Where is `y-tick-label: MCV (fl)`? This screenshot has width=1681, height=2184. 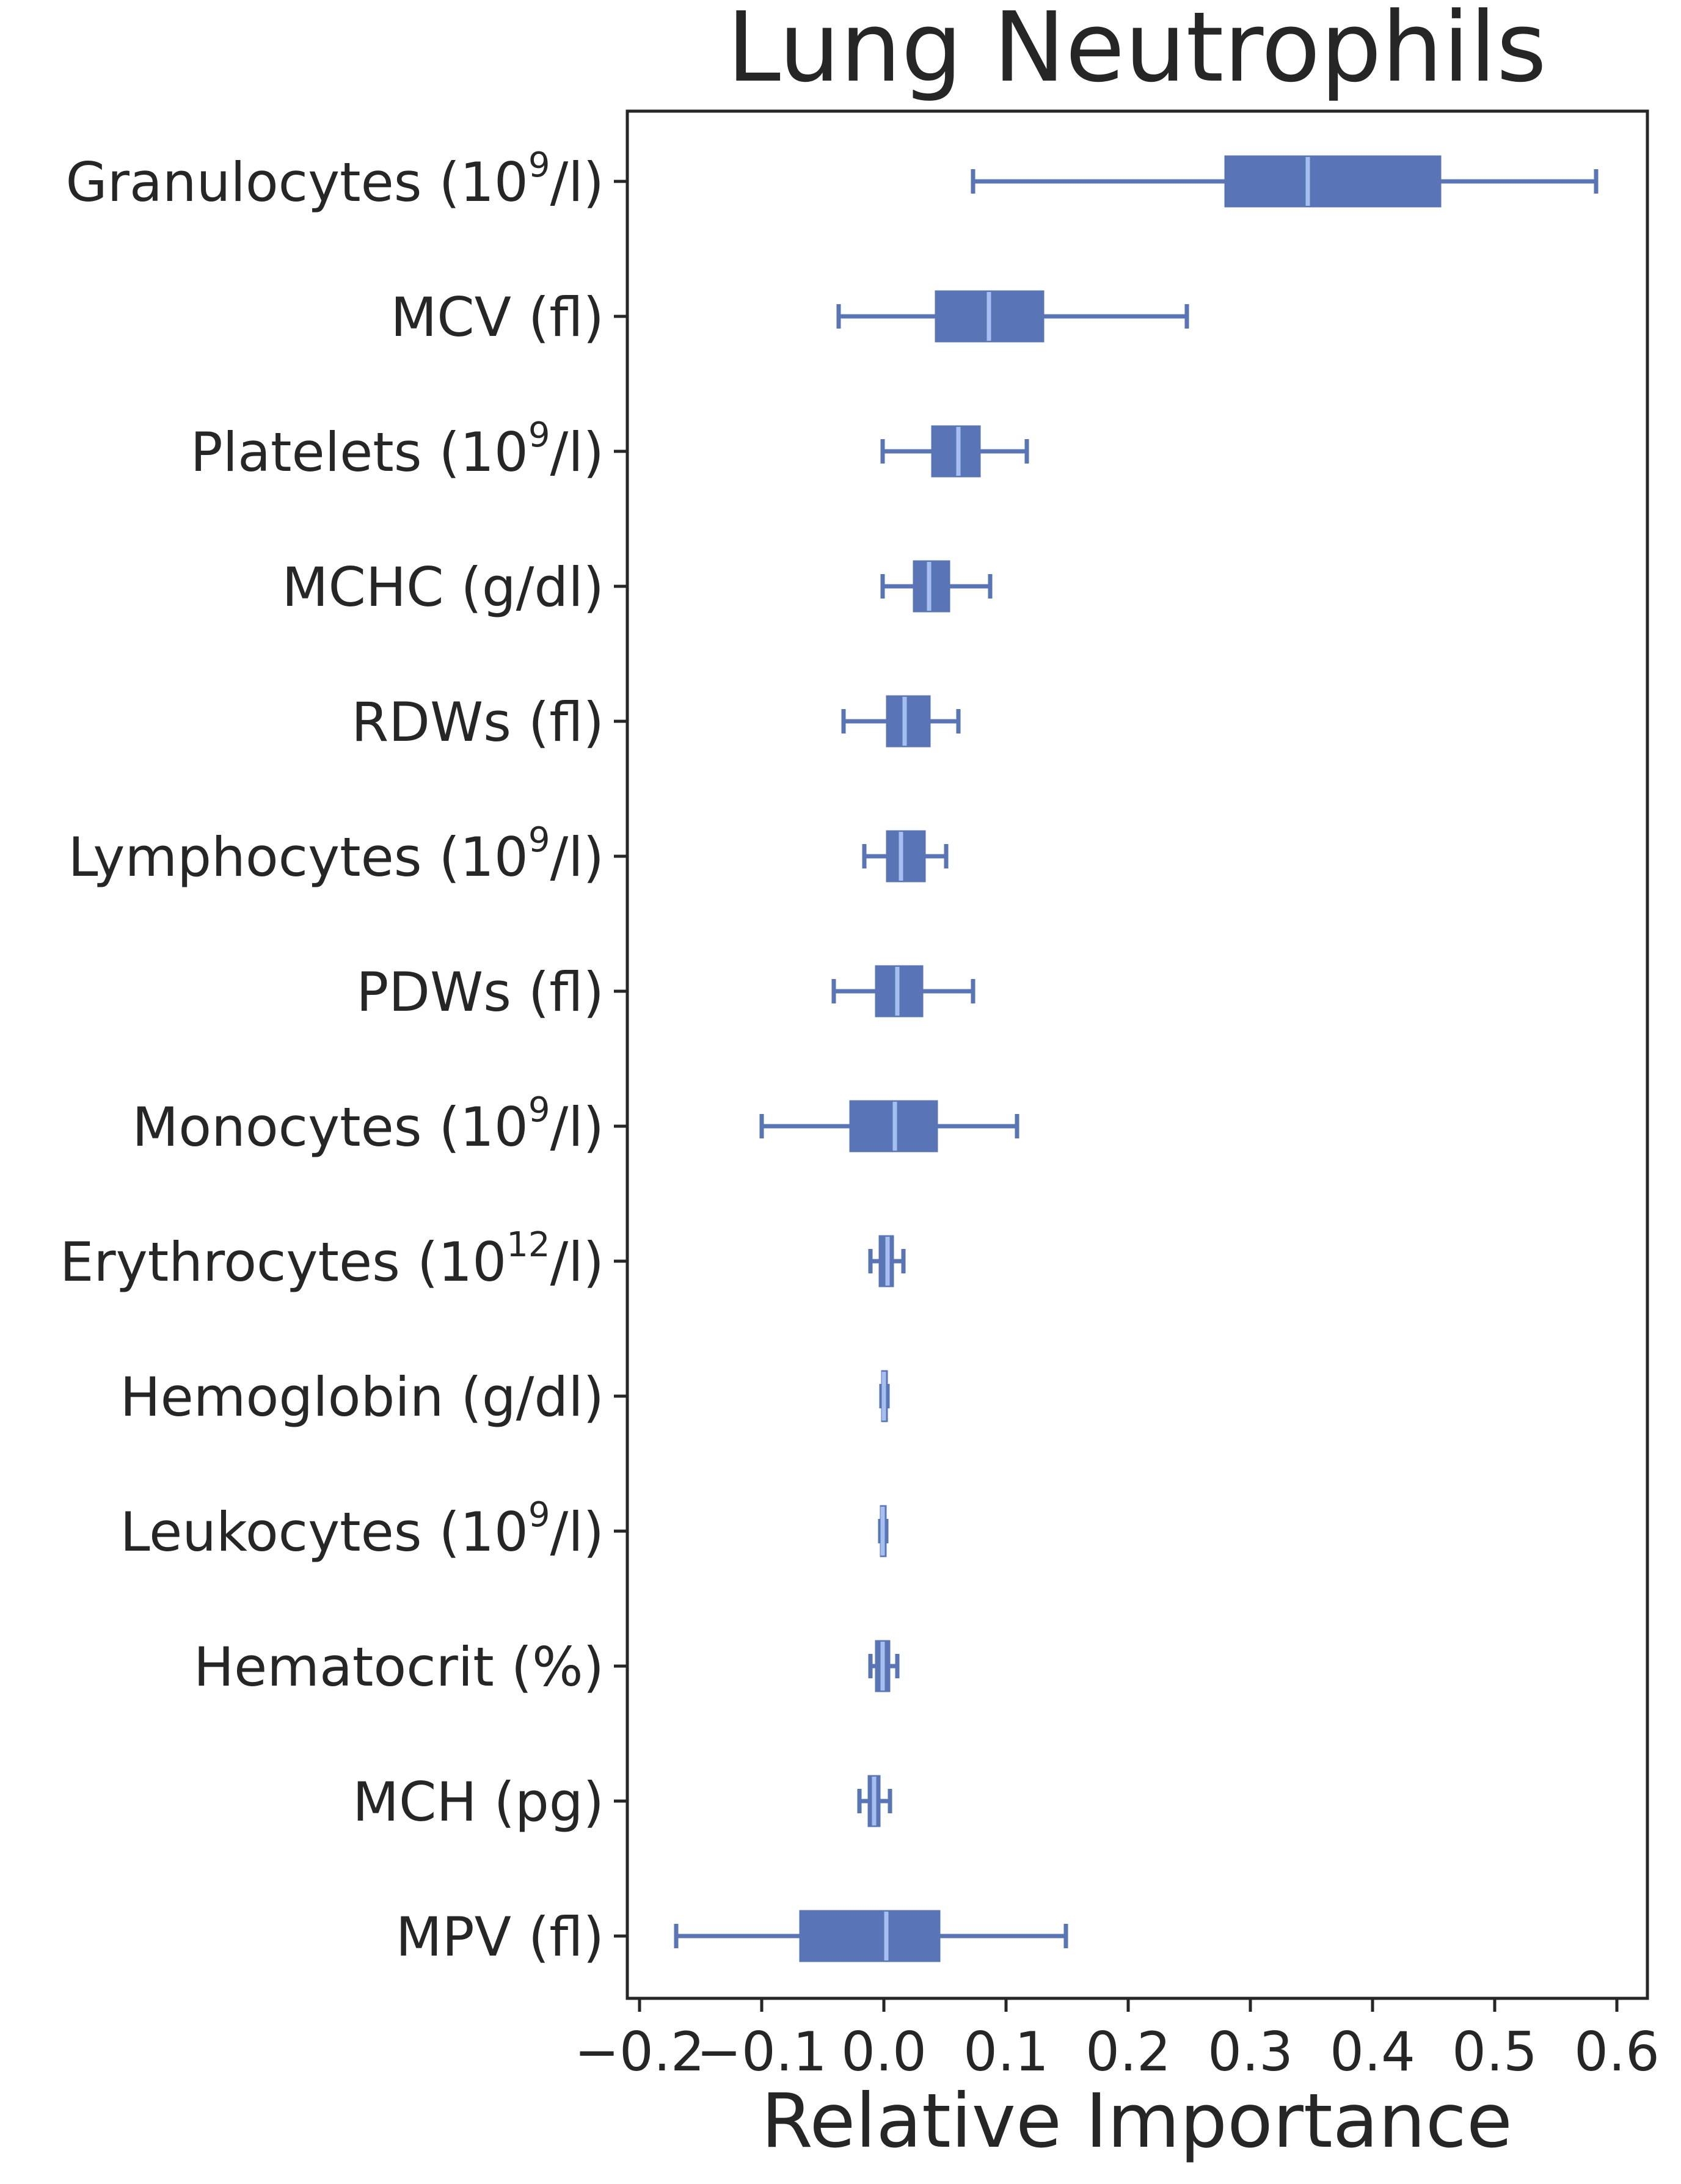
y-tick-label: MCV (fl) is located at coordinates (497, 317).